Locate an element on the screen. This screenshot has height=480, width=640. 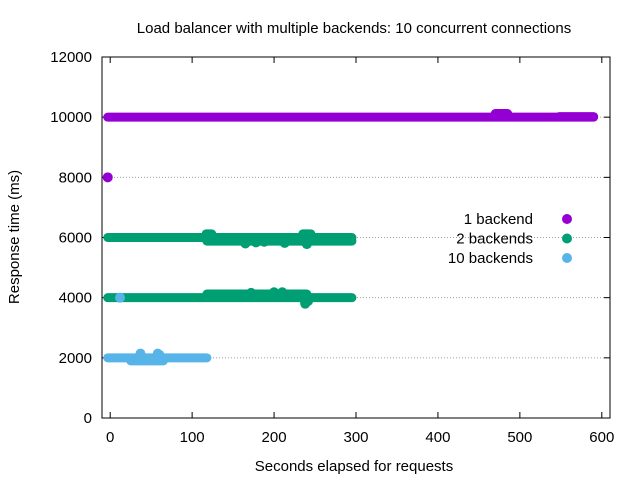
x-tick-label: 200 is located at coordinates (274, 437).